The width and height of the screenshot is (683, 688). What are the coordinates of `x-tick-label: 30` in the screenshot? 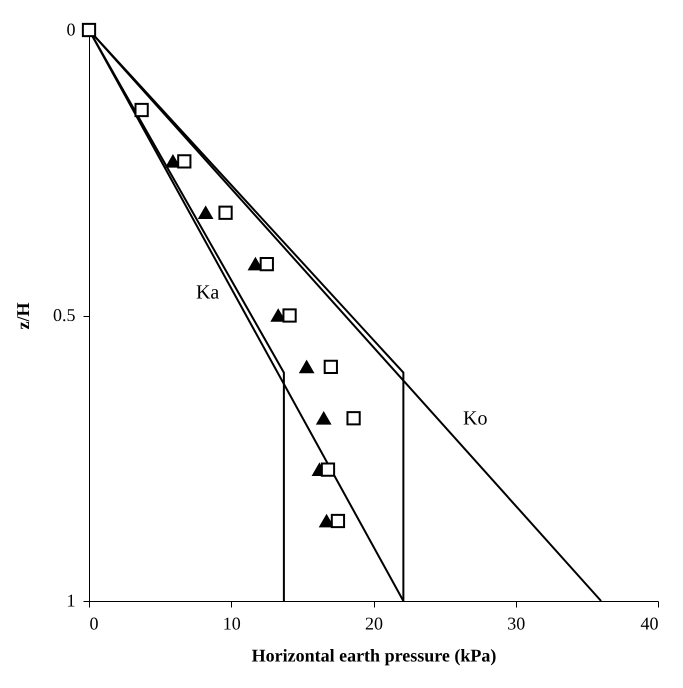 It's located at (516, 624).